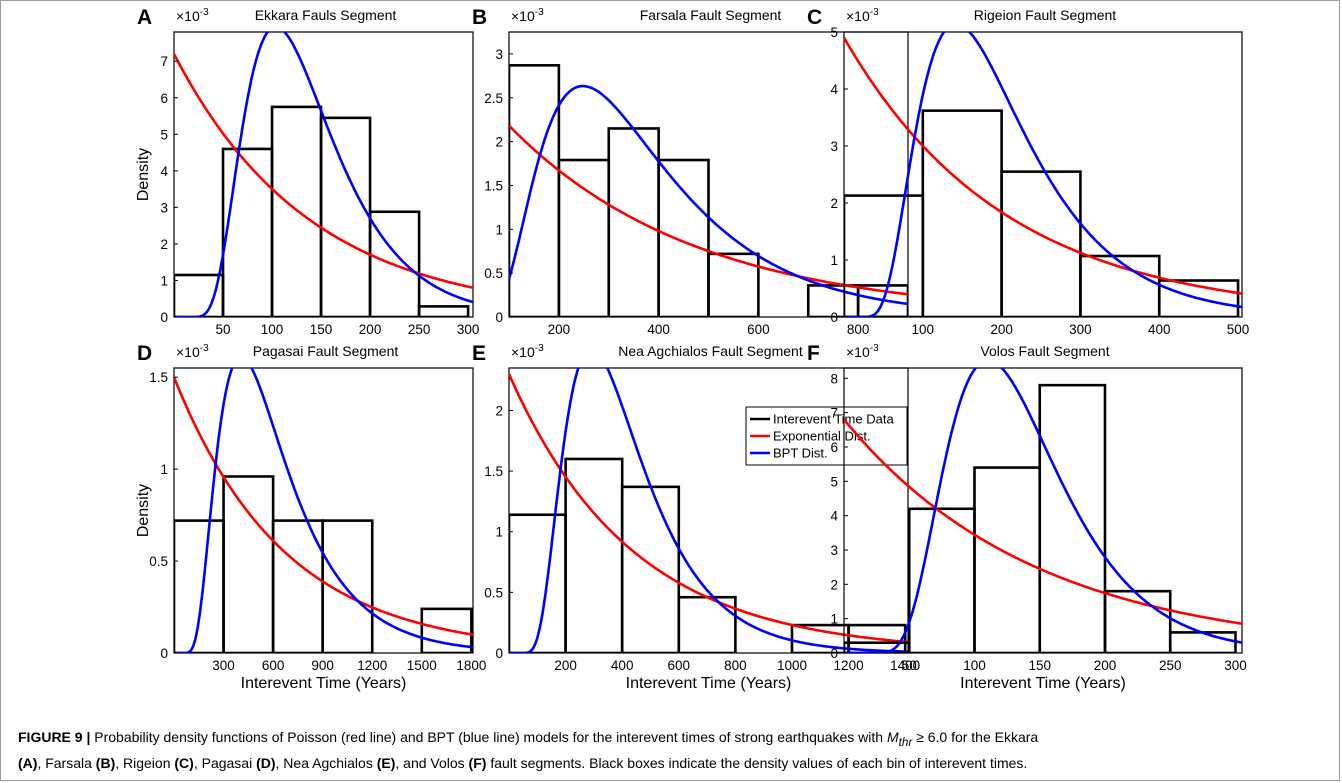  I want to click on bpt-curve-e, so click(708, 510).